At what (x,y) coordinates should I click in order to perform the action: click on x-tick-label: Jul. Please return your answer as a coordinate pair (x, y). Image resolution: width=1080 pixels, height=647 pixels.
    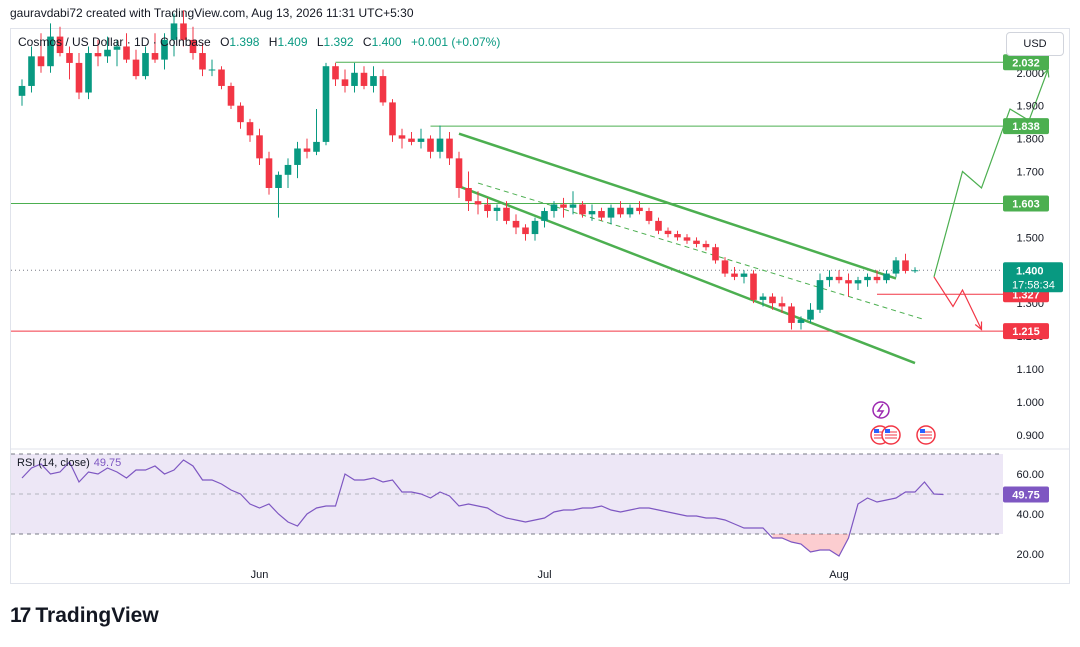
    Looking at the image, I should click on (544, 575).